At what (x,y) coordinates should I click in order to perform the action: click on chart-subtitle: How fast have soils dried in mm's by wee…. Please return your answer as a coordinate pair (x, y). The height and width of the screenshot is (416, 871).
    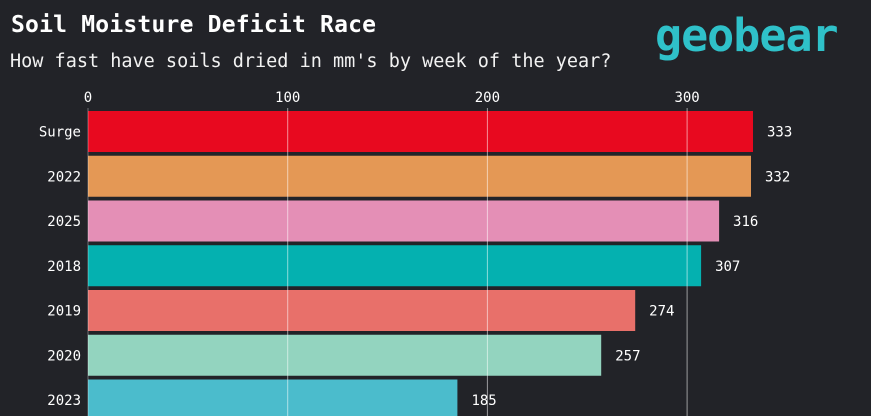
    Looking at the image, I should click on (311, 61).